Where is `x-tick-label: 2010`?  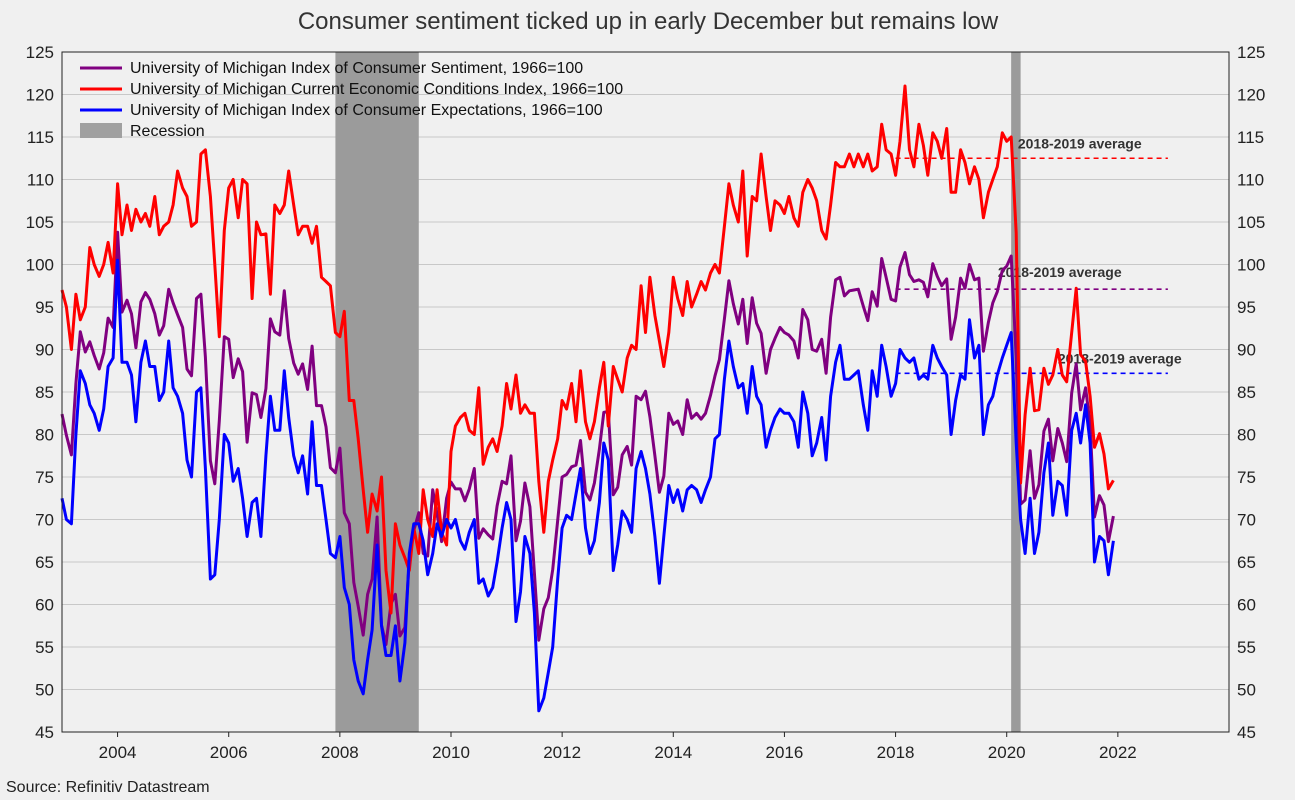 x-tick-label: 2010 is located at coordinates (451, 752).